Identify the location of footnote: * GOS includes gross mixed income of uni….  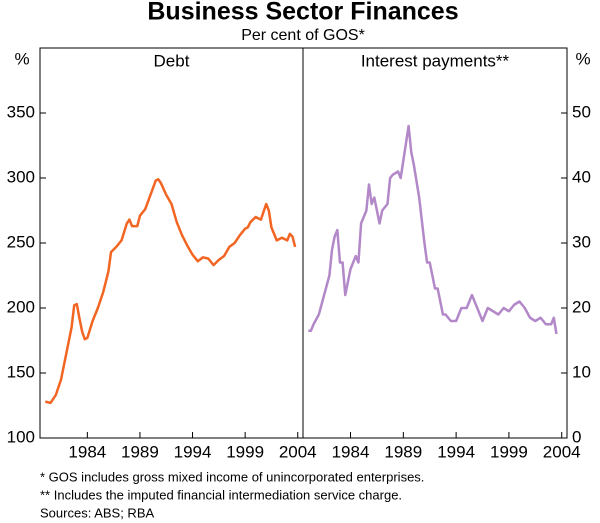
(232, 476).